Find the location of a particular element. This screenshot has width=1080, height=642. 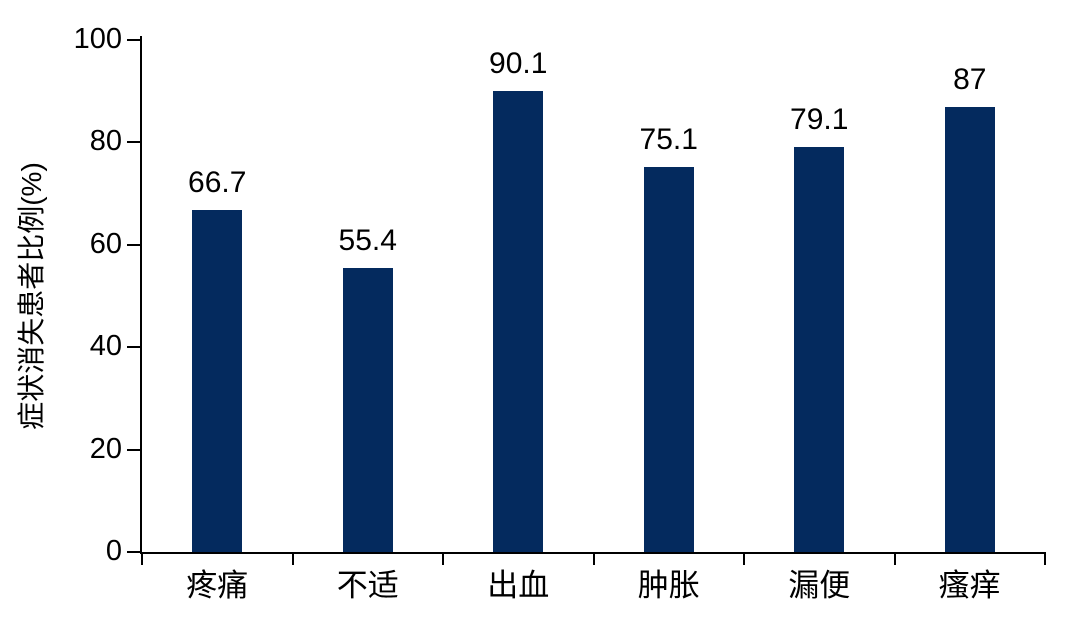

y-axis-tick-label: 0 is located at coordinates (113, 550).